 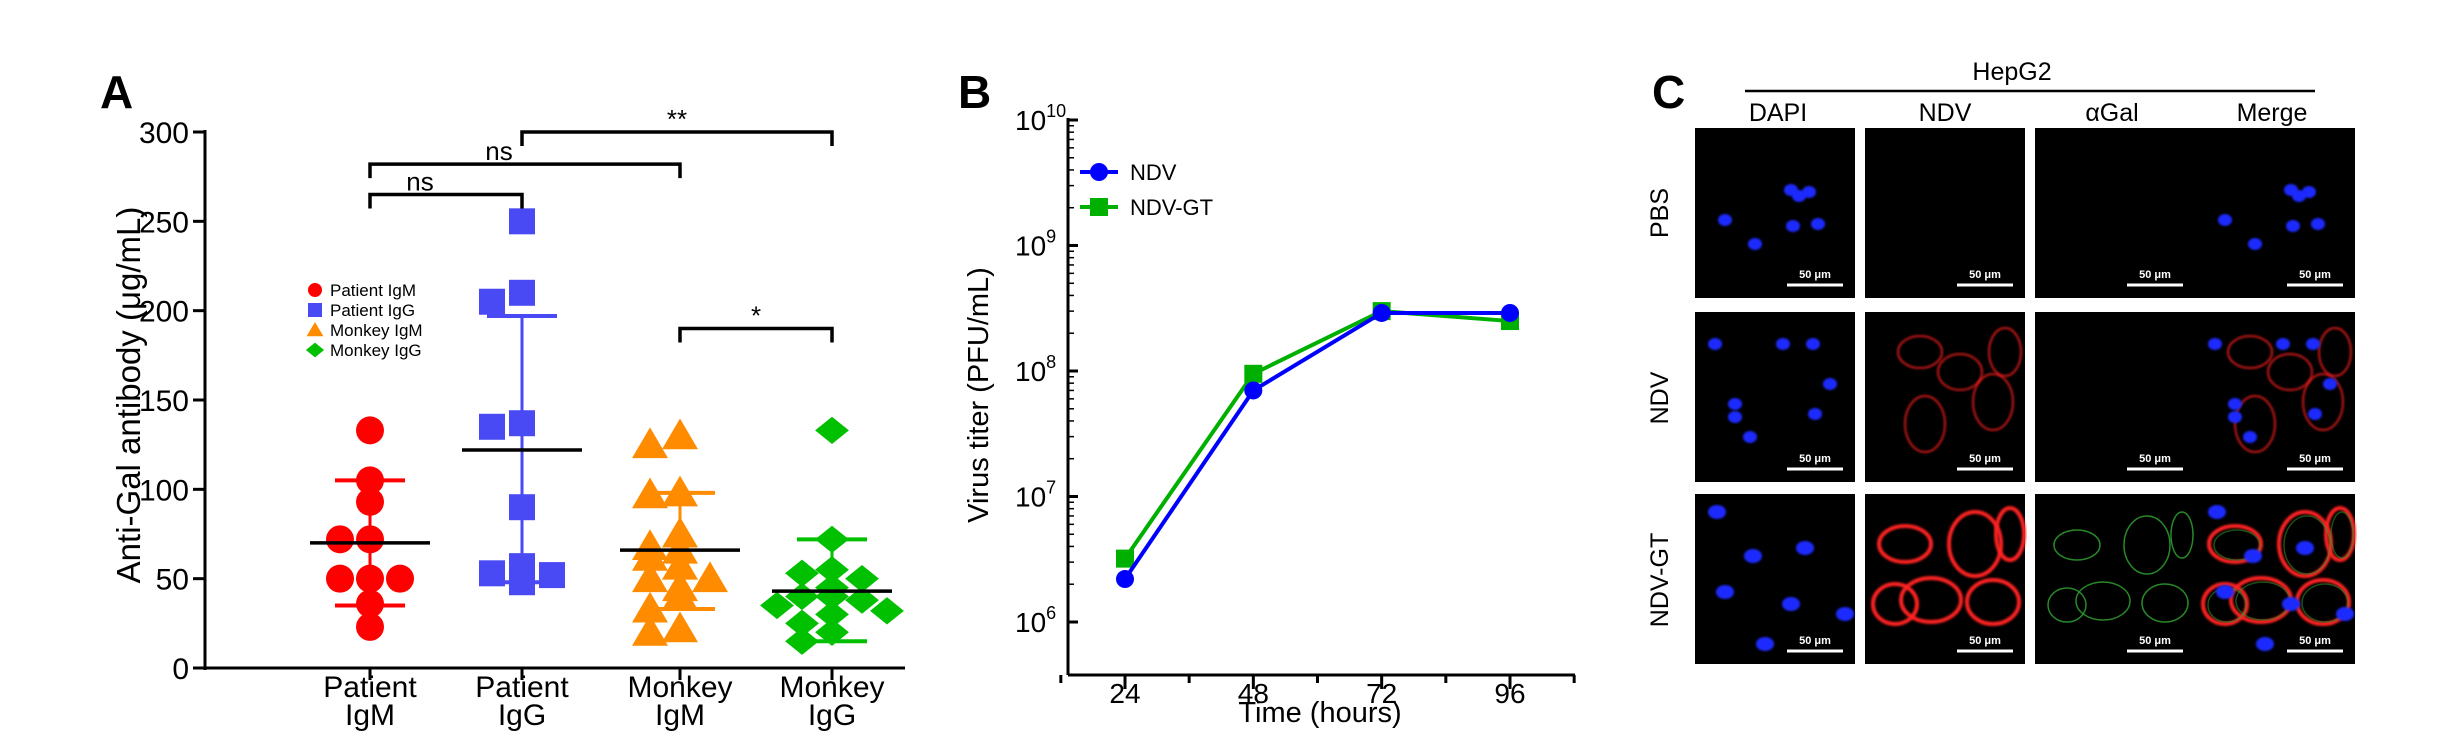 I want to click on x-tick-label: 48, so click(x=1253, y=693).